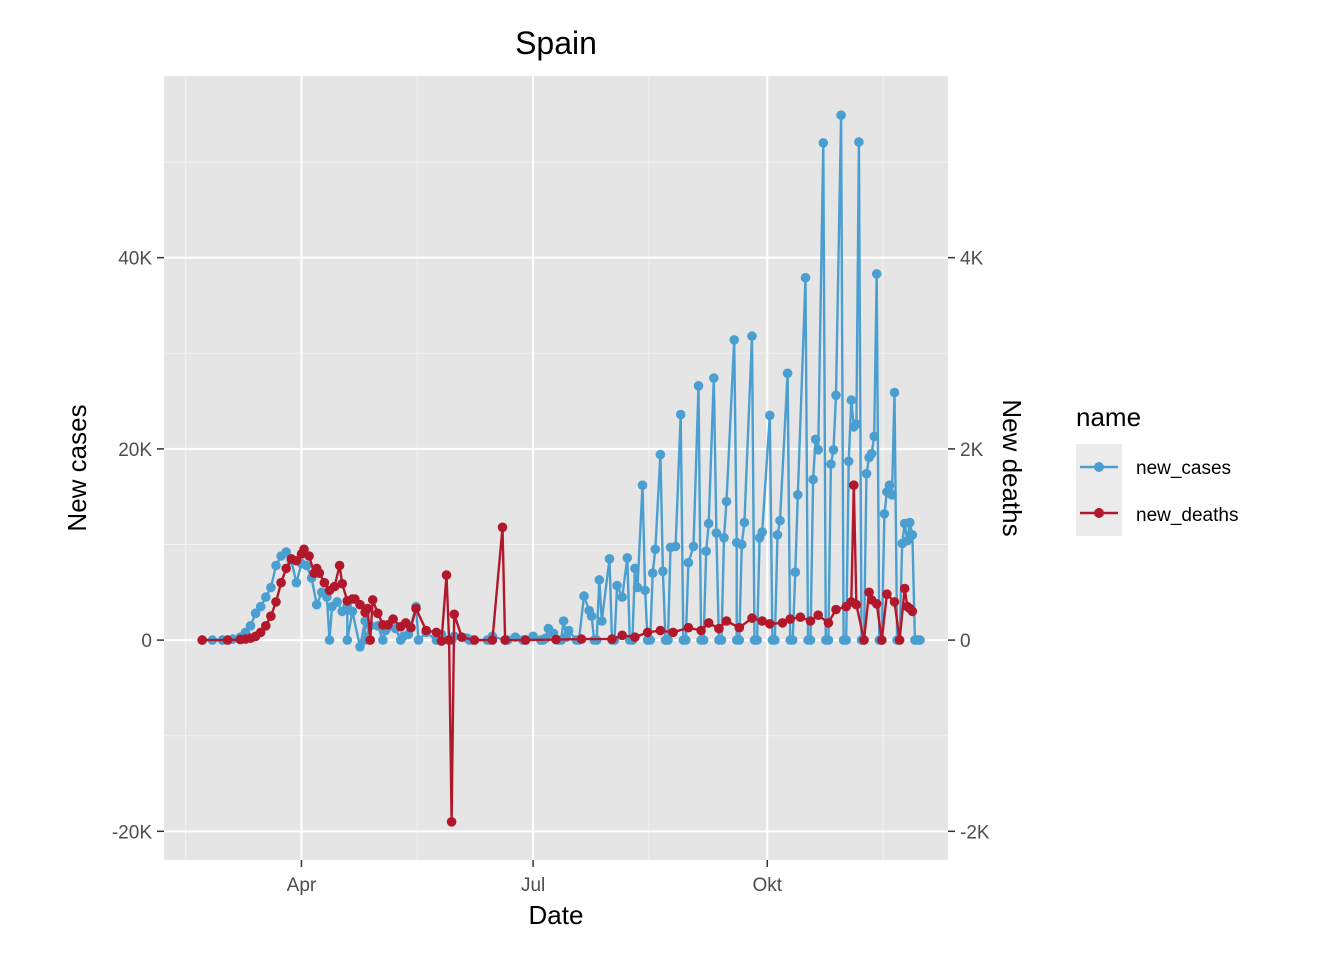 Image resolution: width=1344 pixels, height=960 pixels. I want to click on x-axis: Apr Jul Okt, so click(535, 878).